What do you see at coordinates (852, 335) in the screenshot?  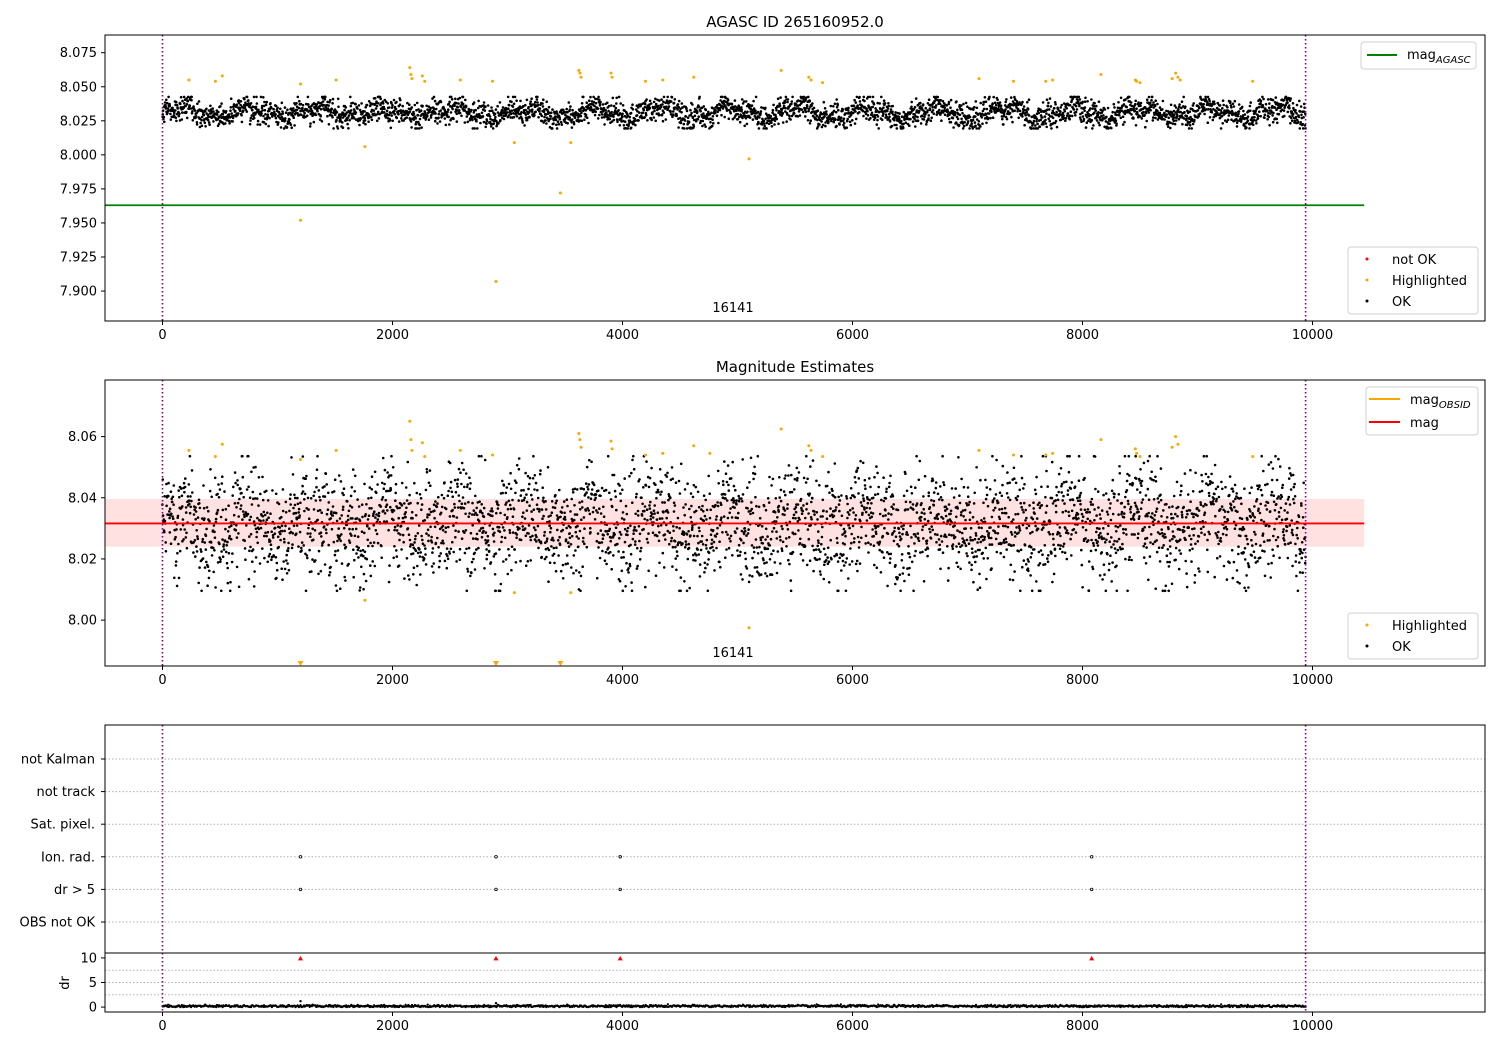 I see `p1-xtick-label: 6000` at bounding box center [852, 335].